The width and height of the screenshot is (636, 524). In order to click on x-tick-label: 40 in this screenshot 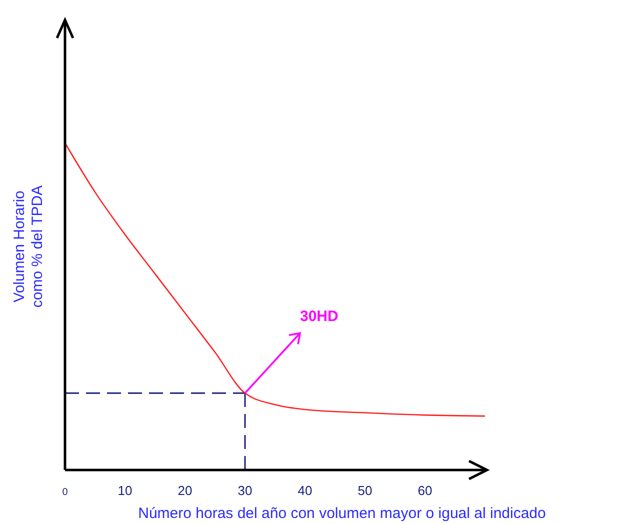, I will do `click(305, 490)`.